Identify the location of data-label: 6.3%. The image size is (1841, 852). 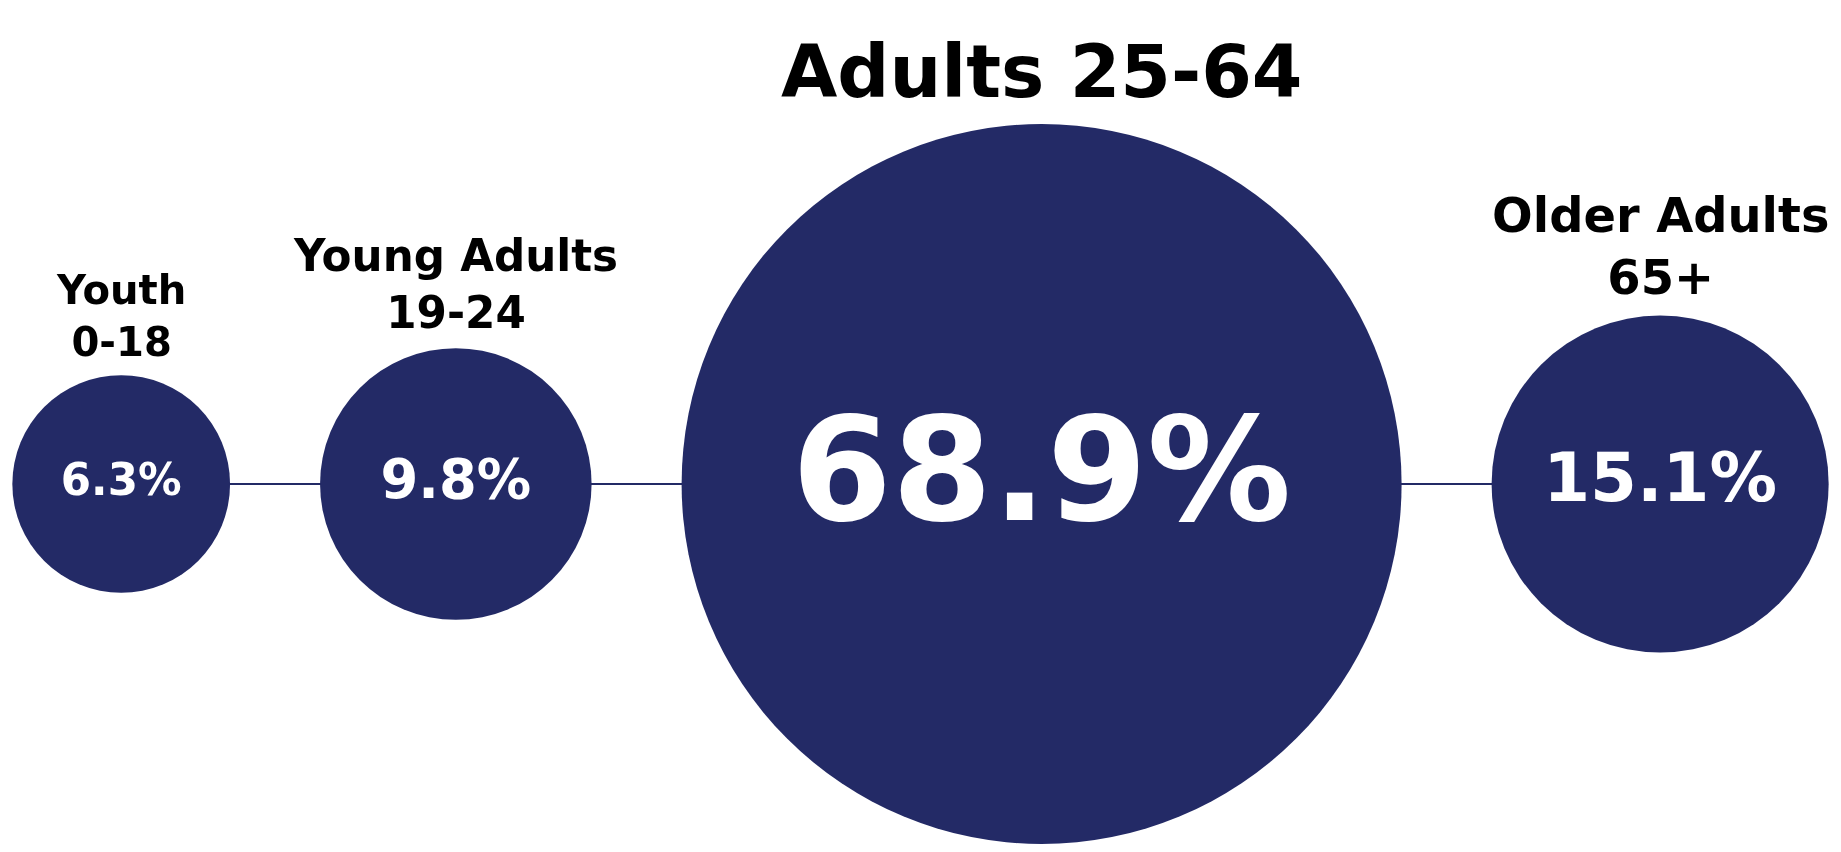
(121, 479).